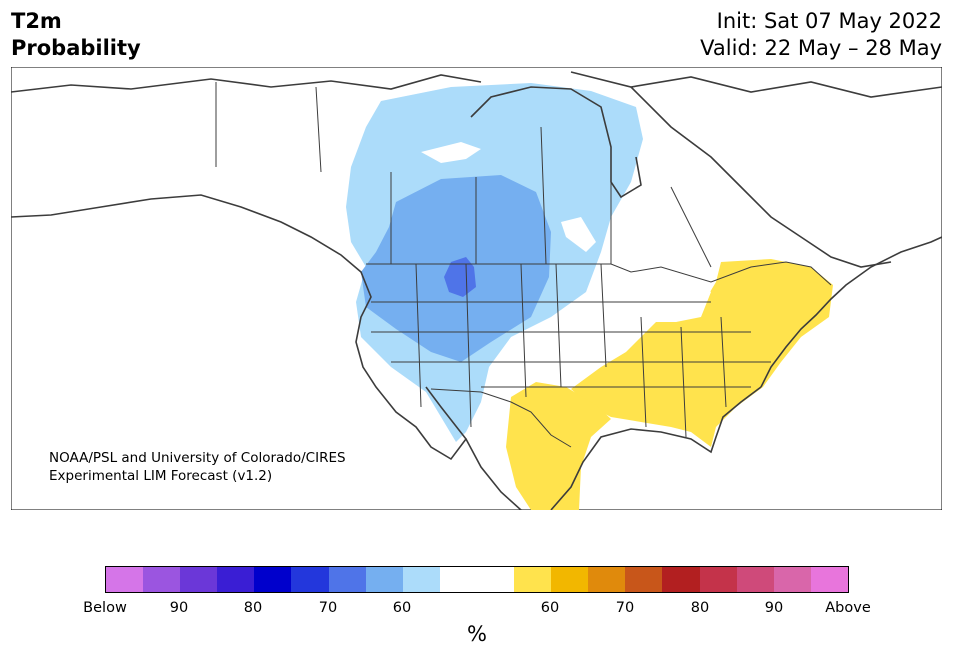  Describe the element at coordinates (599, 273) in the screenshot. I see `canada-us-border` at that location.